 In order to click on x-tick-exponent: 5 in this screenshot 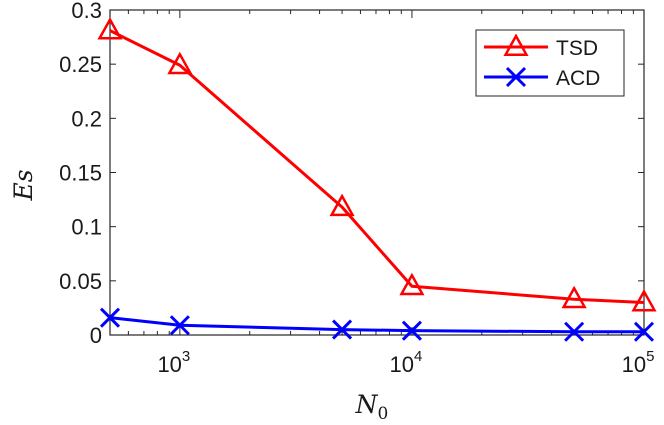, I will do `click(650, 356)`.